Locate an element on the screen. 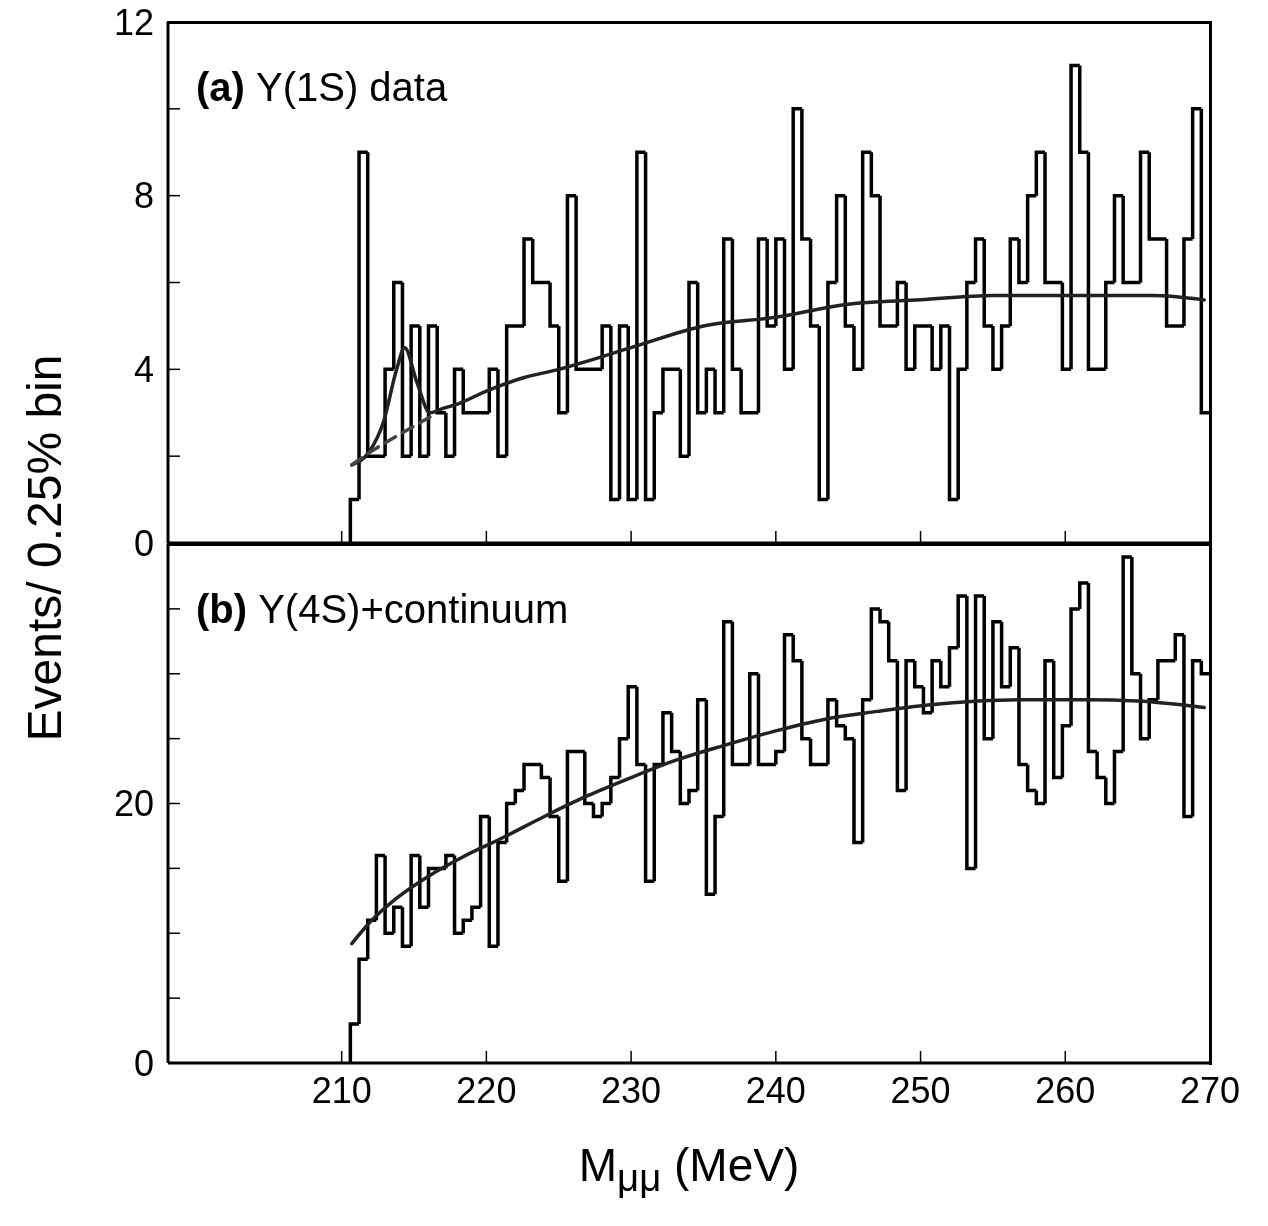  x-tick-label: 210 is located at coordinates (341, 1090).